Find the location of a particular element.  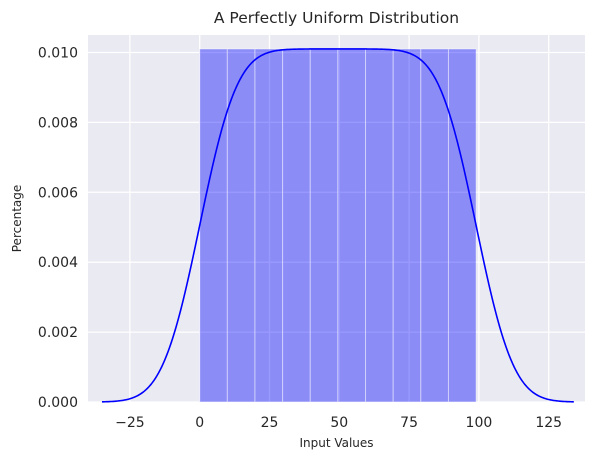

y-tick-label: 0.004 is located at coordinates (58, 263).